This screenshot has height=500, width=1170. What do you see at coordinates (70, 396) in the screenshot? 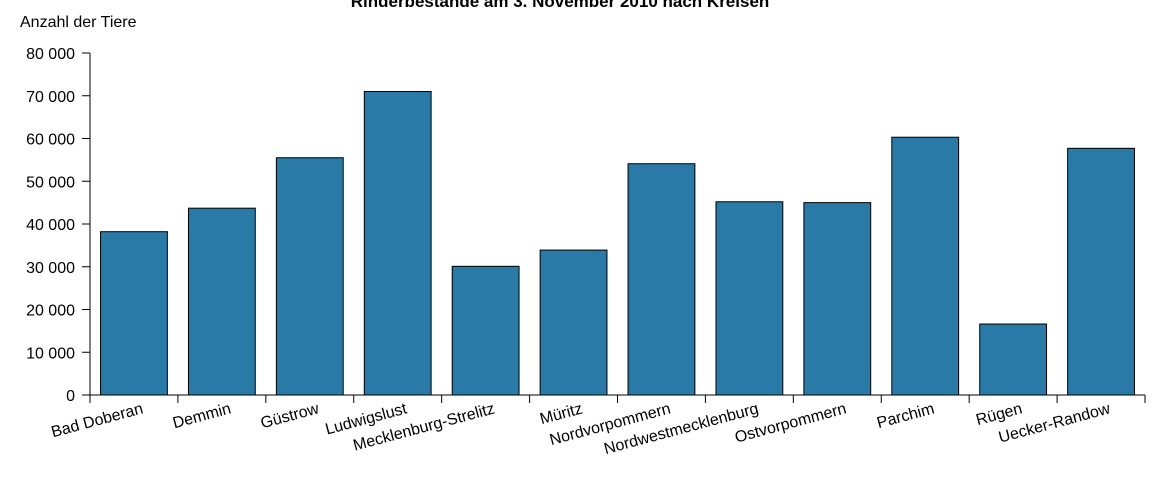
I see `y-tick-label: 0` at bounding box center [70, 396].